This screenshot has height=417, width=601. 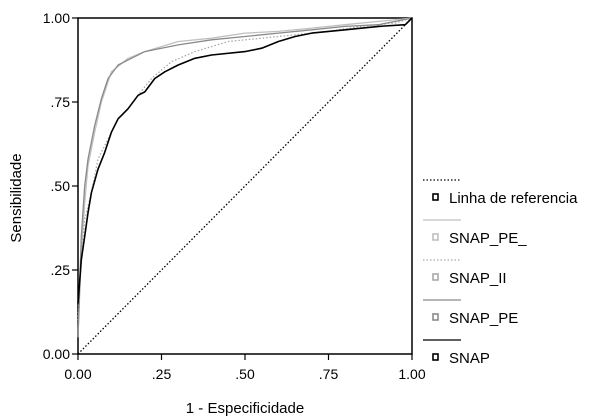 What do you see at coordinates (162, 374) in the screenshot?
I see `x-tick-label: .25` at bounding box center [162, 374].